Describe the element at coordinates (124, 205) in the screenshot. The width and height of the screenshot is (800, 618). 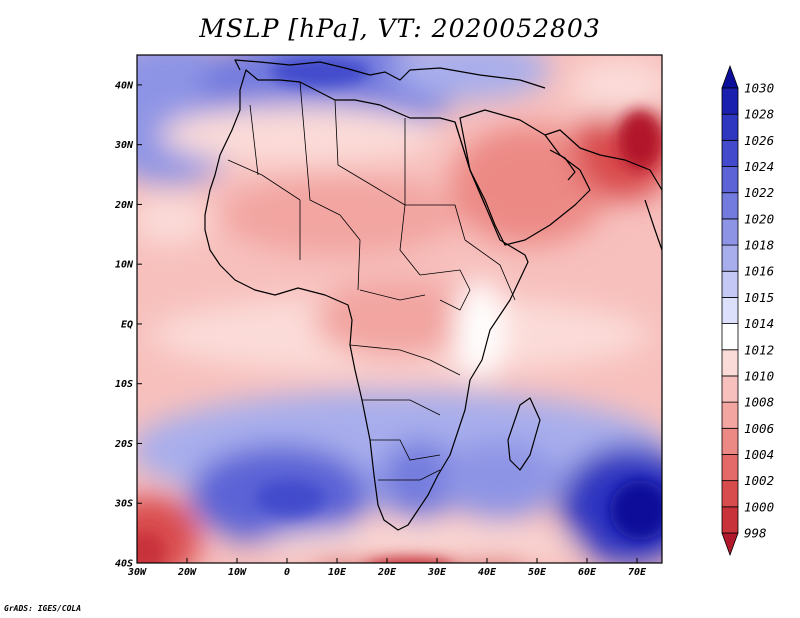
I see `y-tick-label: 20N` at that location.